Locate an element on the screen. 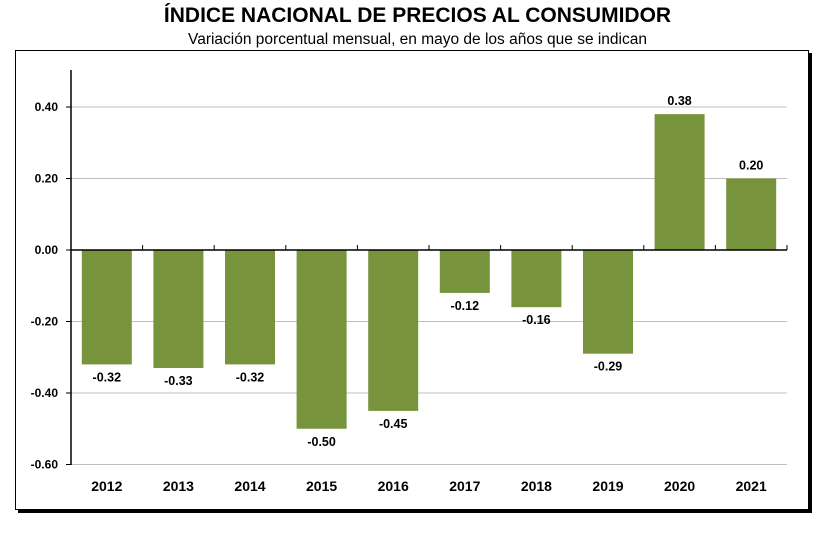  data-label-2012: -0.32 is located at coordinates (107, 377).